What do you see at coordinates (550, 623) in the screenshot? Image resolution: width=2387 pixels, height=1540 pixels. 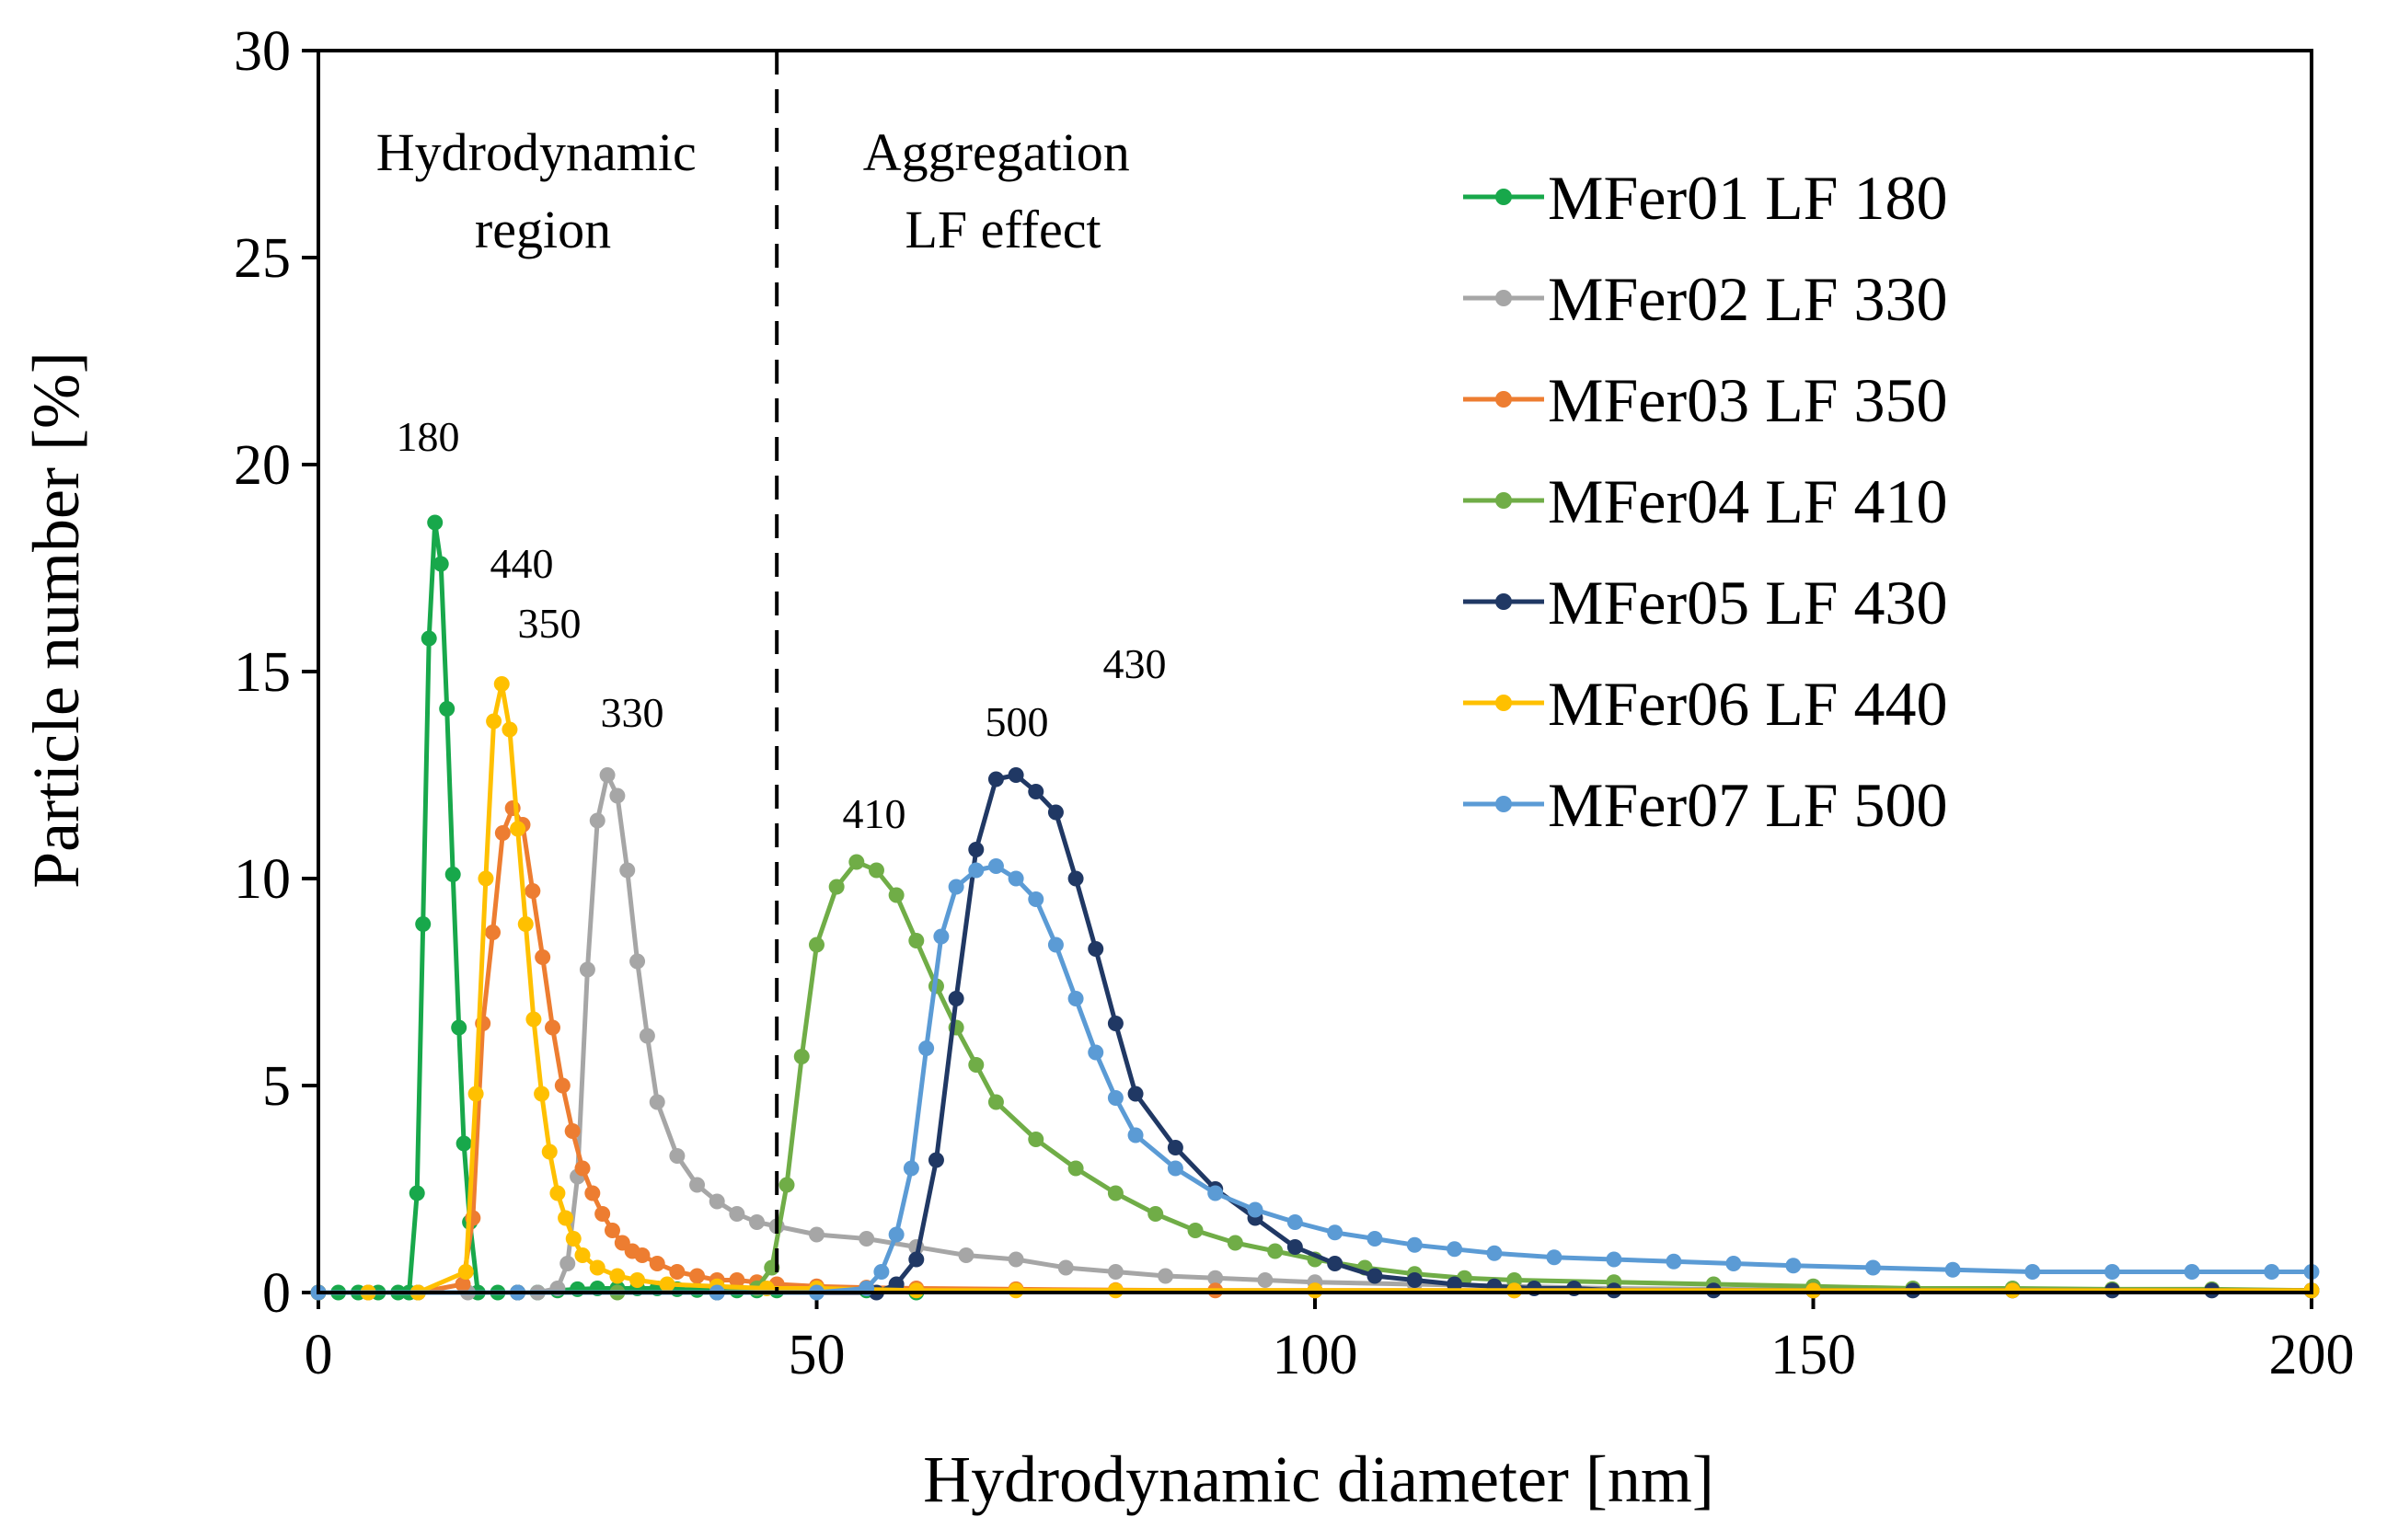 I see `peak-label-350: 350` at bounding box center [550, 623].